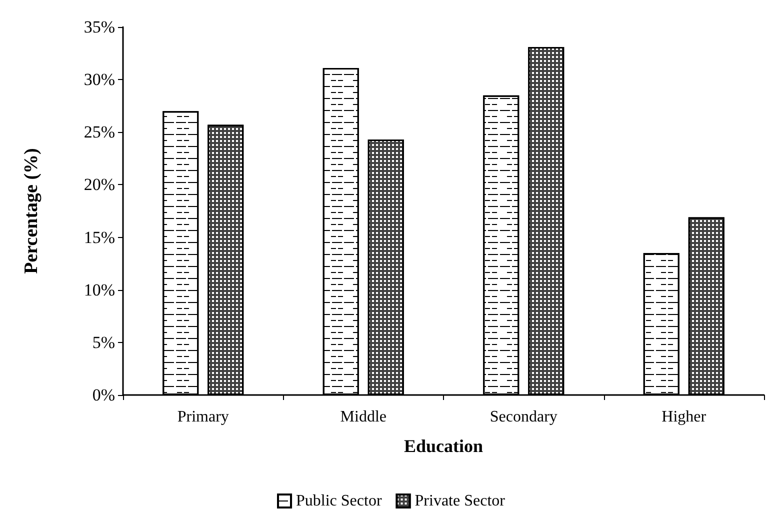 The width and height of the screenshot is (782, 530). Describe the element at coordinates (31, 211) in the screenshot. I see `y-axis-title: Percentage (%)` at that location.